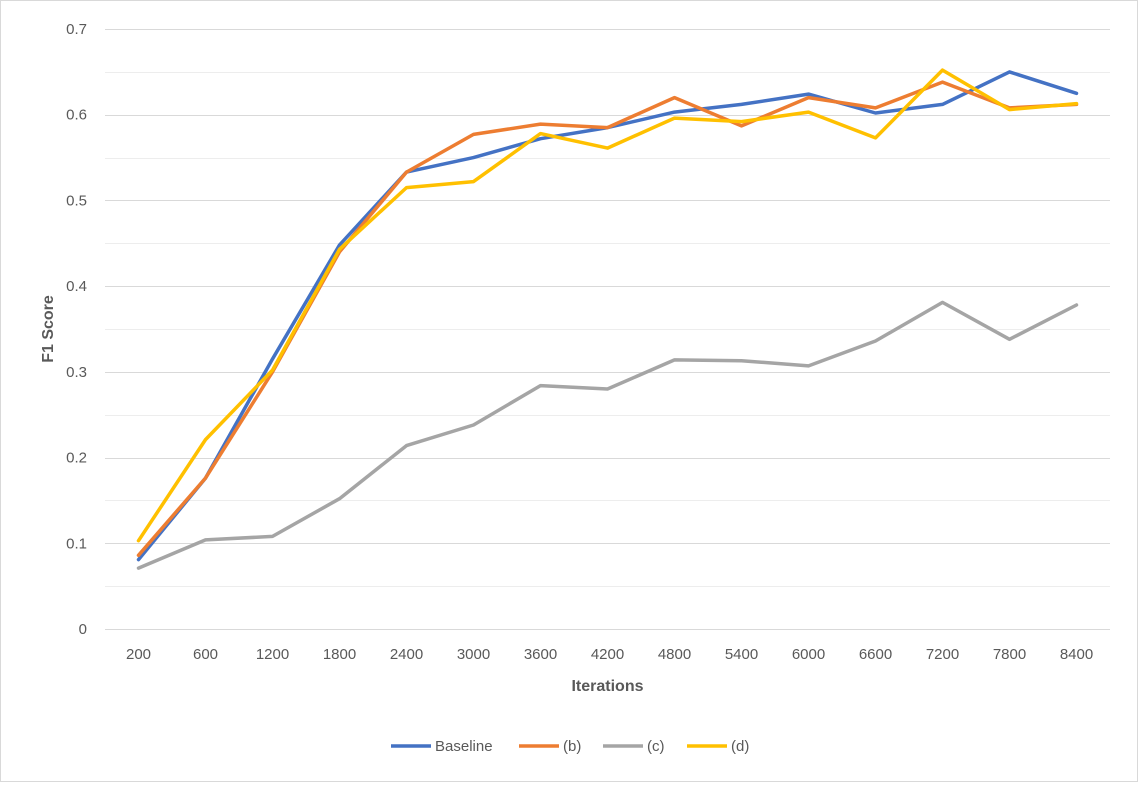  What do you see at coordinates (272, 654) in the screenshot?
I see `x-tick-label: 1200` at bounding box center [272, 654].